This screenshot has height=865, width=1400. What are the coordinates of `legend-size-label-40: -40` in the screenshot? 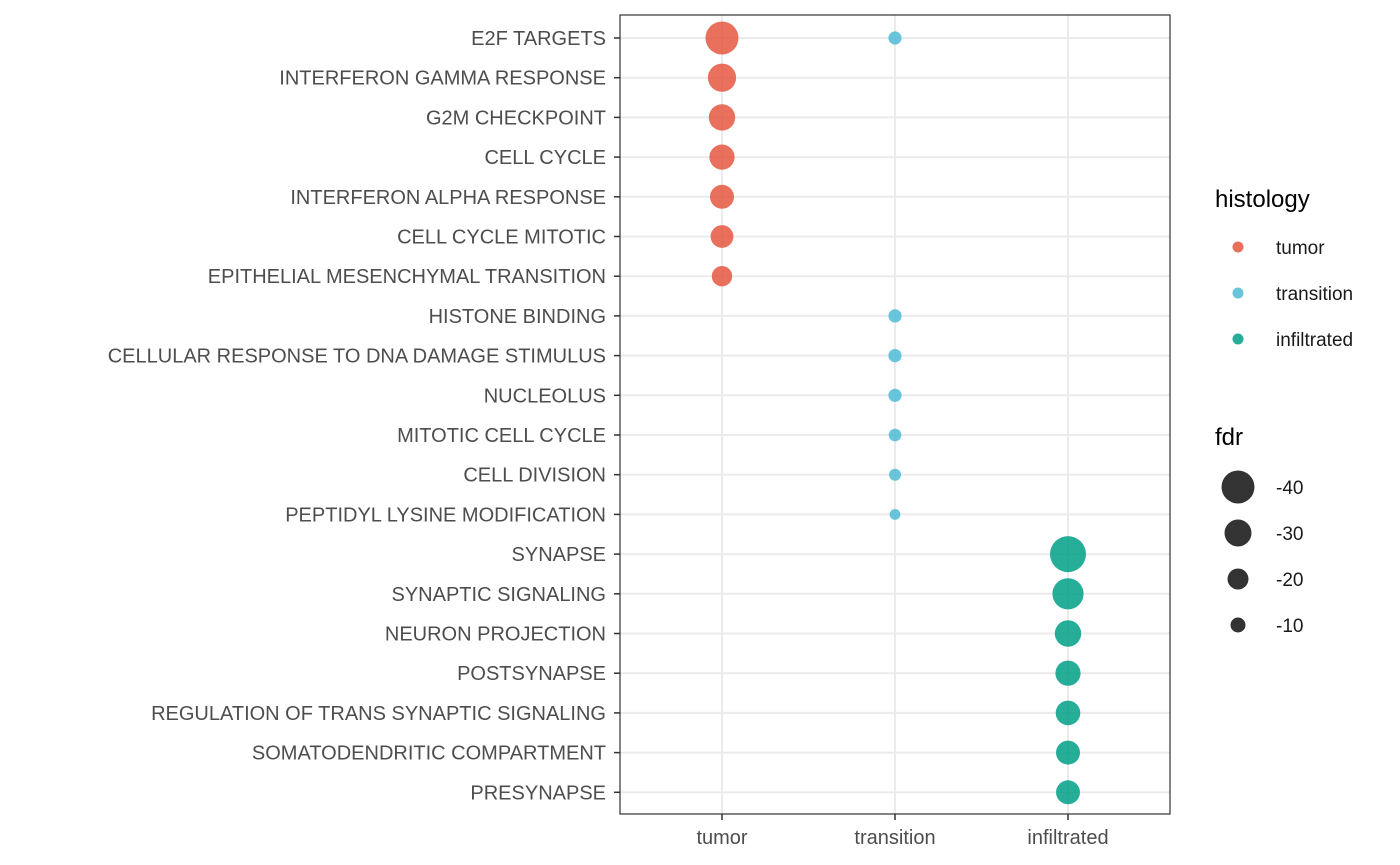 It's located at (1289, 488).